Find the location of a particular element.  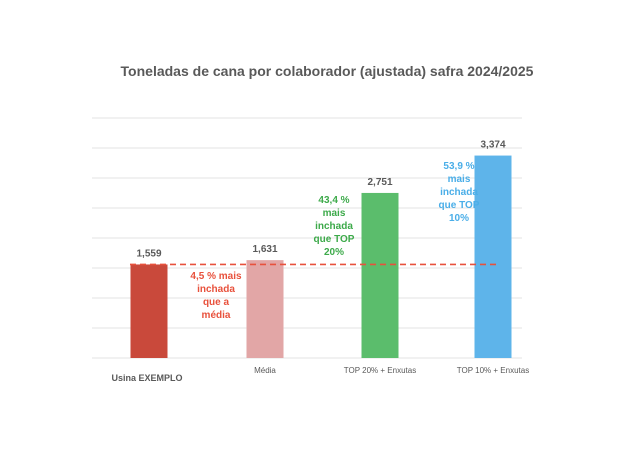

annotation-line: média is located at coordinates (216, 315).